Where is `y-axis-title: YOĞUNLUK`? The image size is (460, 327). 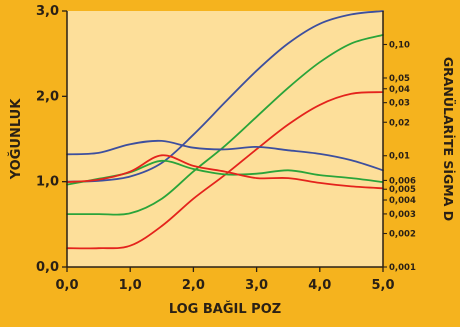
y-axis-title: YOĞUNLUK is located at coordinates (16, 139).